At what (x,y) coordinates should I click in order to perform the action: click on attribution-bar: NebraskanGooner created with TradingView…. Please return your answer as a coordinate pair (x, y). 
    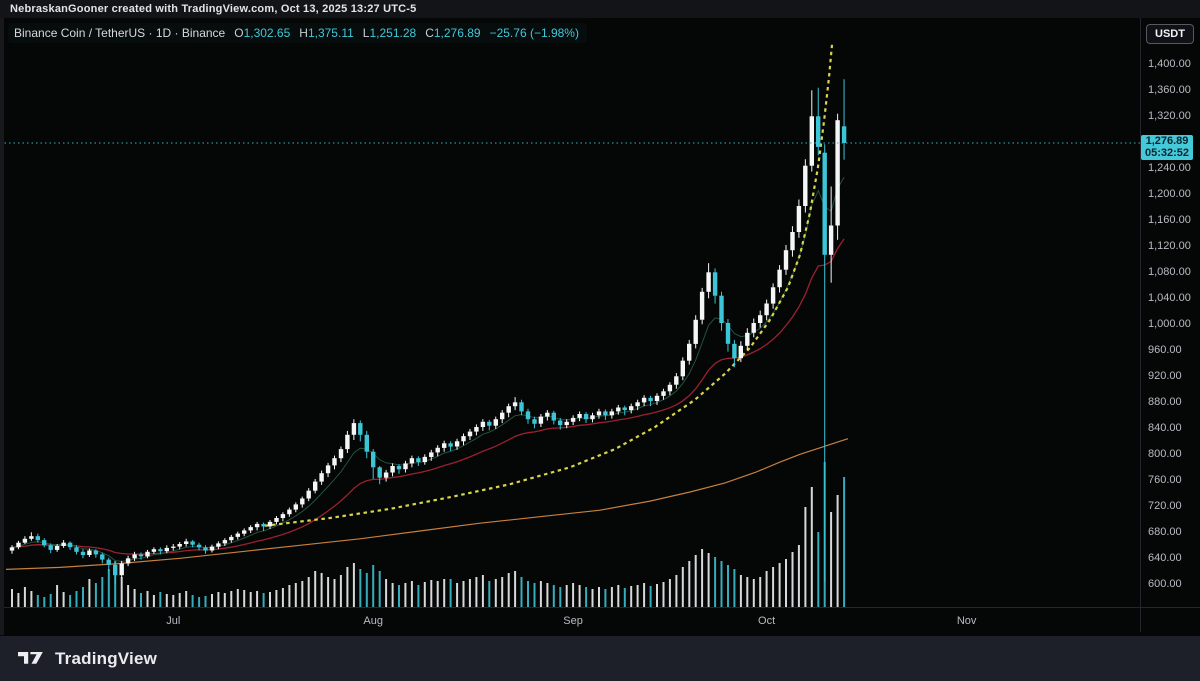
    Looking at the image, I should click on (600, 9).